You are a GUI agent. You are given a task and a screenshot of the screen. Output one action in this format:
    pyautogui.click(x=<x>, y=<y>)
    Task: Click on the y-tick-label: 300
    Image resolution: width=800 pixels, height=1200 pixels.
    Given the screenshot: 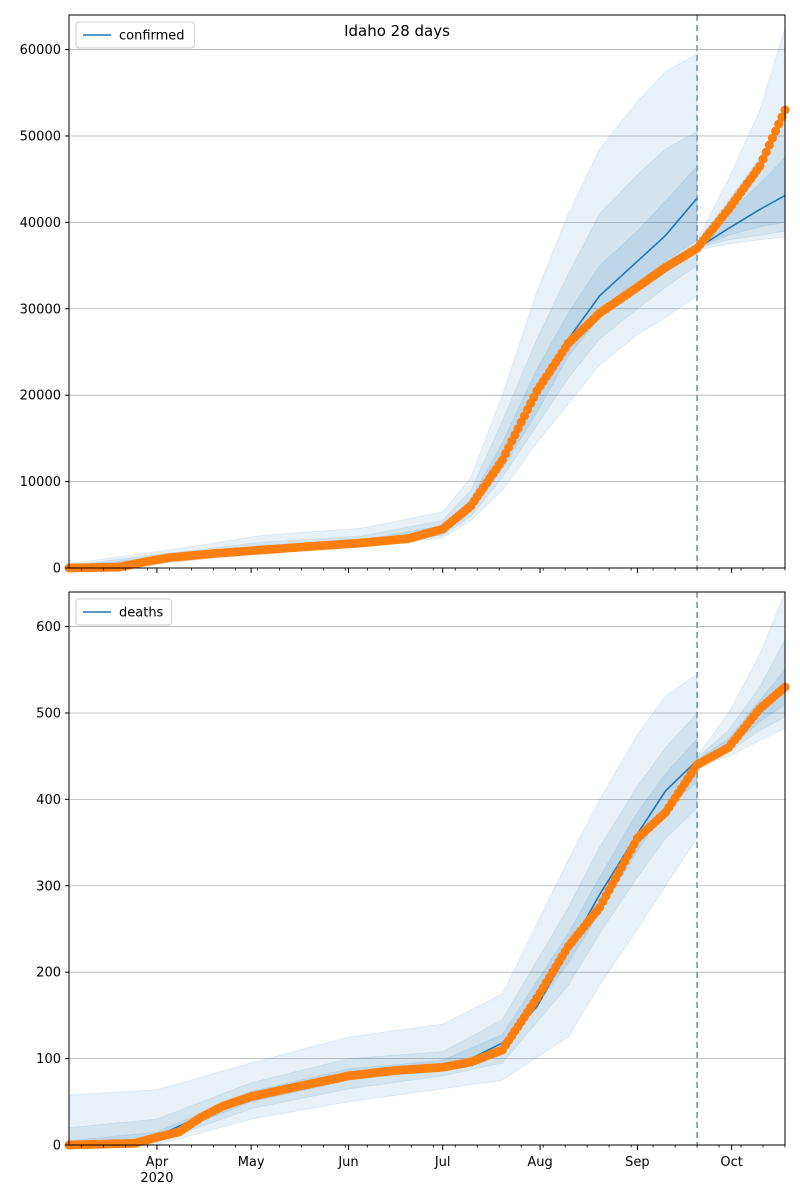 What is the action you would take?
    pyautogui.click(x=48, y=886)
    